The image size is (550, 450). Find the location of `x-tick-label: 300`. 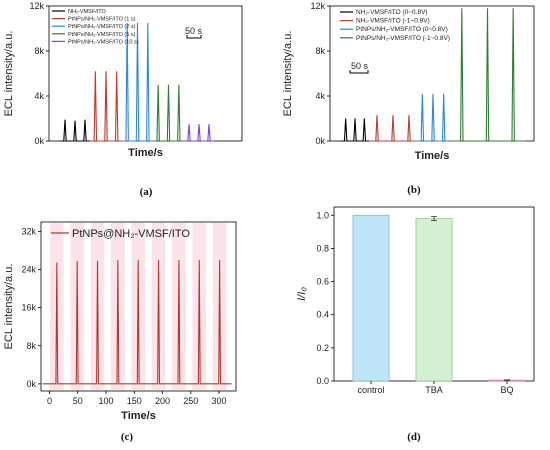

x-tick-label: 300 is located at coordinates (219, 401).